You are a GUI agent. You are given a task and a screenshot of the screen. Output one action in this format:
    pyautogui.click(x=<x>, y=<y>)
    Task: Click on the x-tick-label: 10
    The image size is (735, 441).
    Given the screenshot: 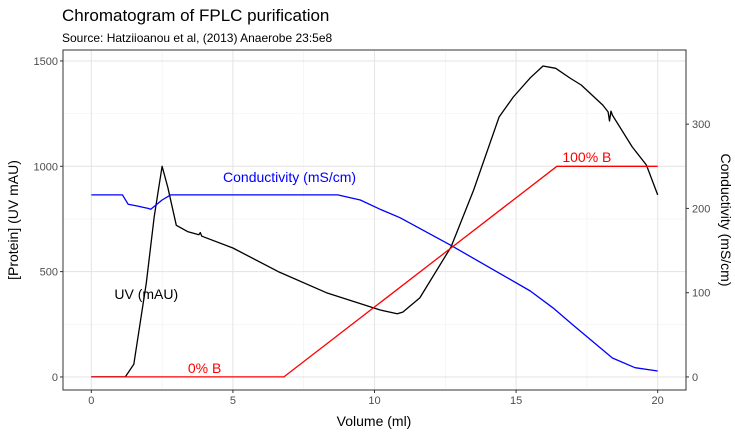 What is the action you would take?
    pyautogui.click(x=374, y=401)
    